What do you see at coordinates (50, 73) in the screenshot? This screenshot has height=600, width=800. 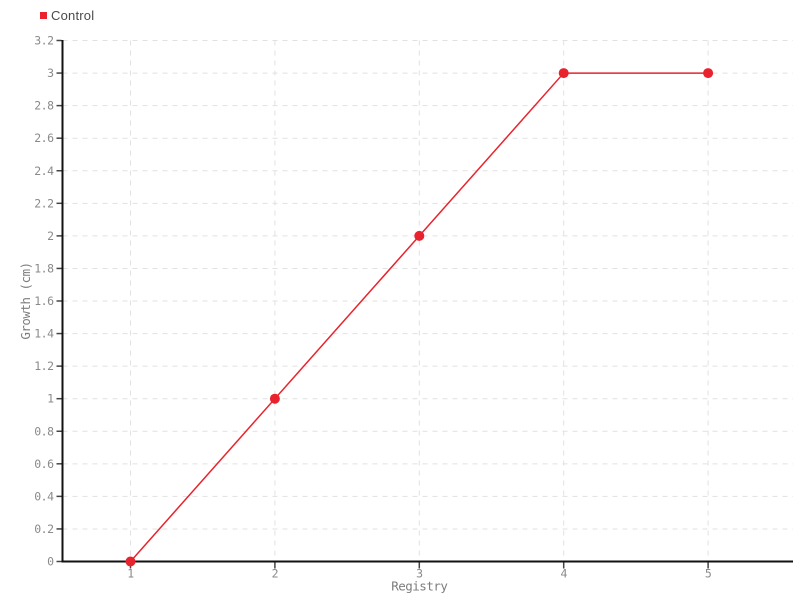 I see `y-tick-label: 3` at bounding box center [50, 73].